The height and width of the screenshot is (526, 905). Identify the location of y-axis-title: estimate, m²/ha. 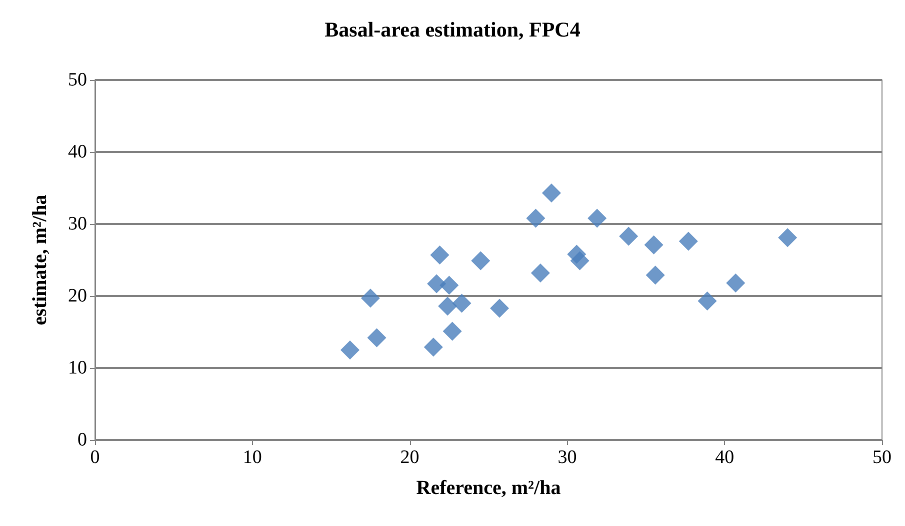
(40, 260).